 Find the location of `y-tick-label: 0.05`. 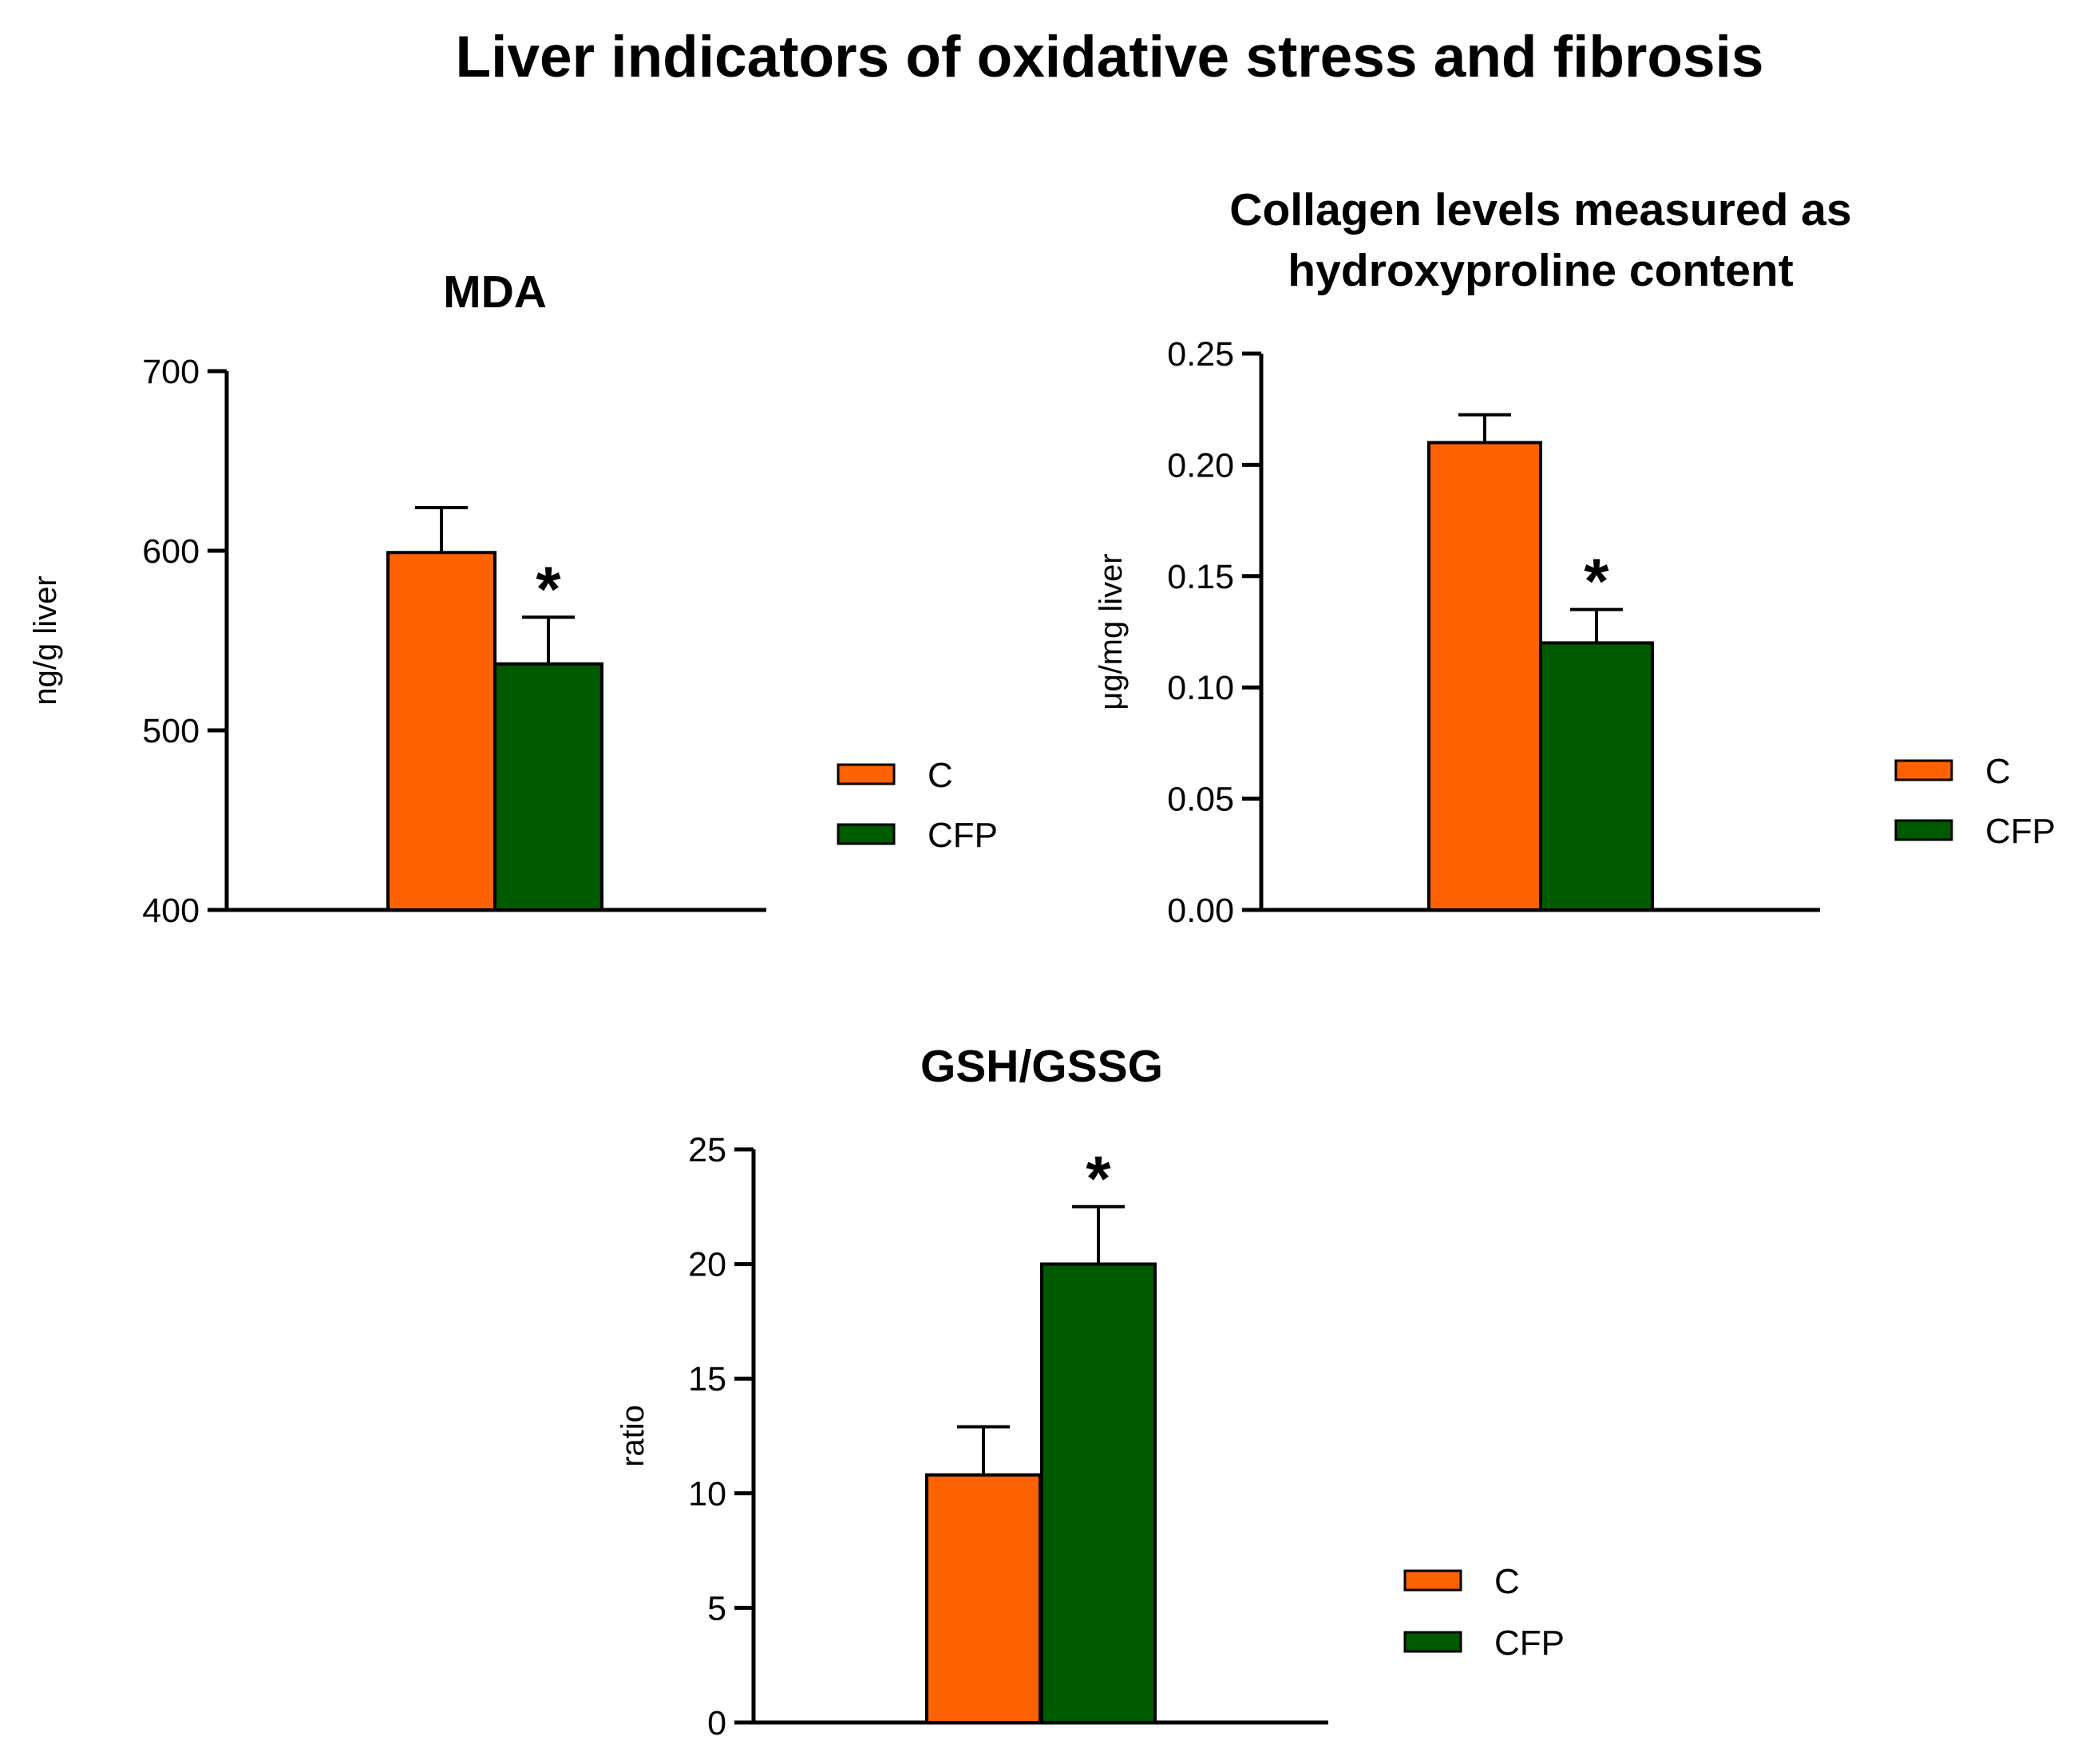

y-tick-label: 0.05 is located at coordinates (1200, 800).